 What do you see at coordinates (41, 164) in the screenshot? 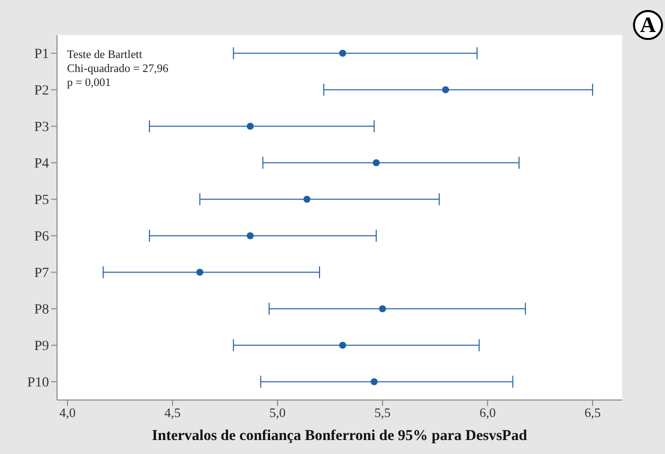
I see `y-tick-label: P4` at bounding box center [41, 164].